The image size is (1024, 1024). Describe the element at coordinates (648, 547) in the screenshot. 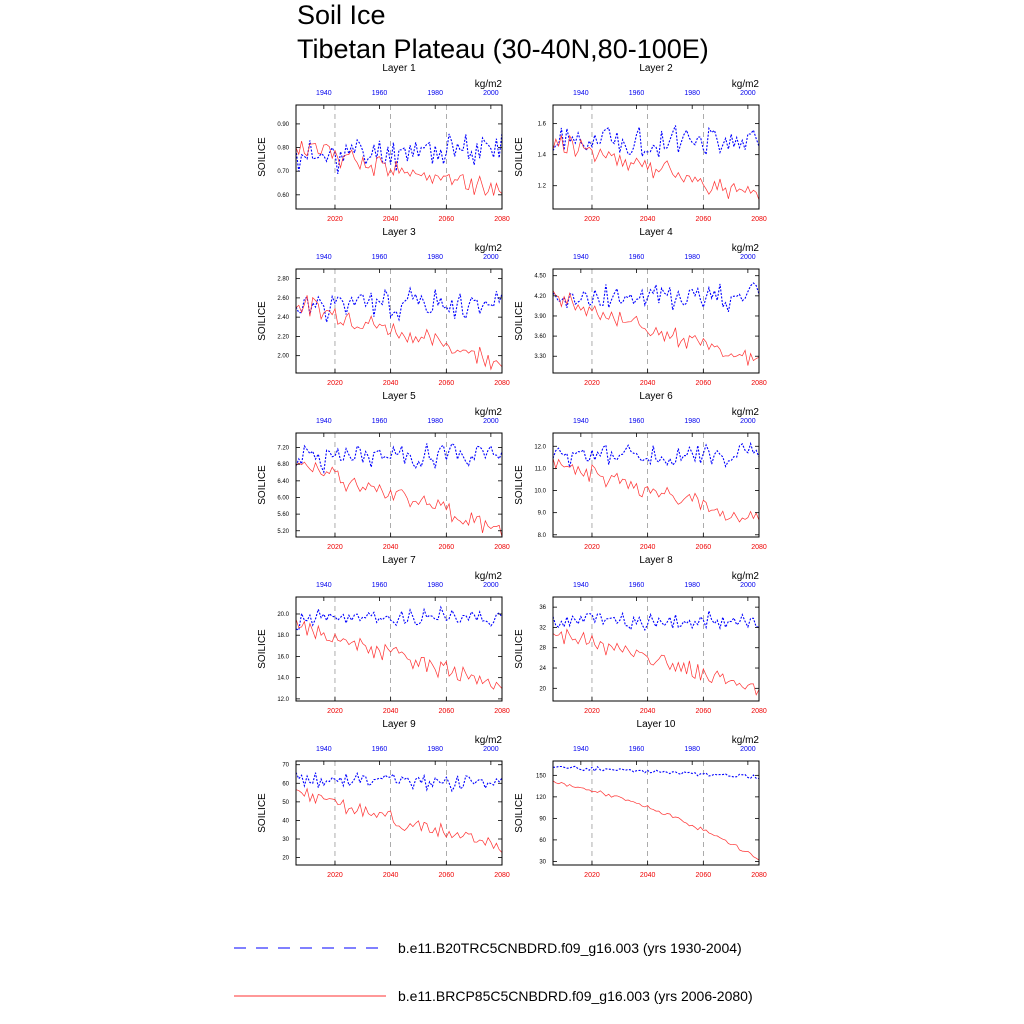

I see `panel6-xtick-label-2040: 2040` at that location.